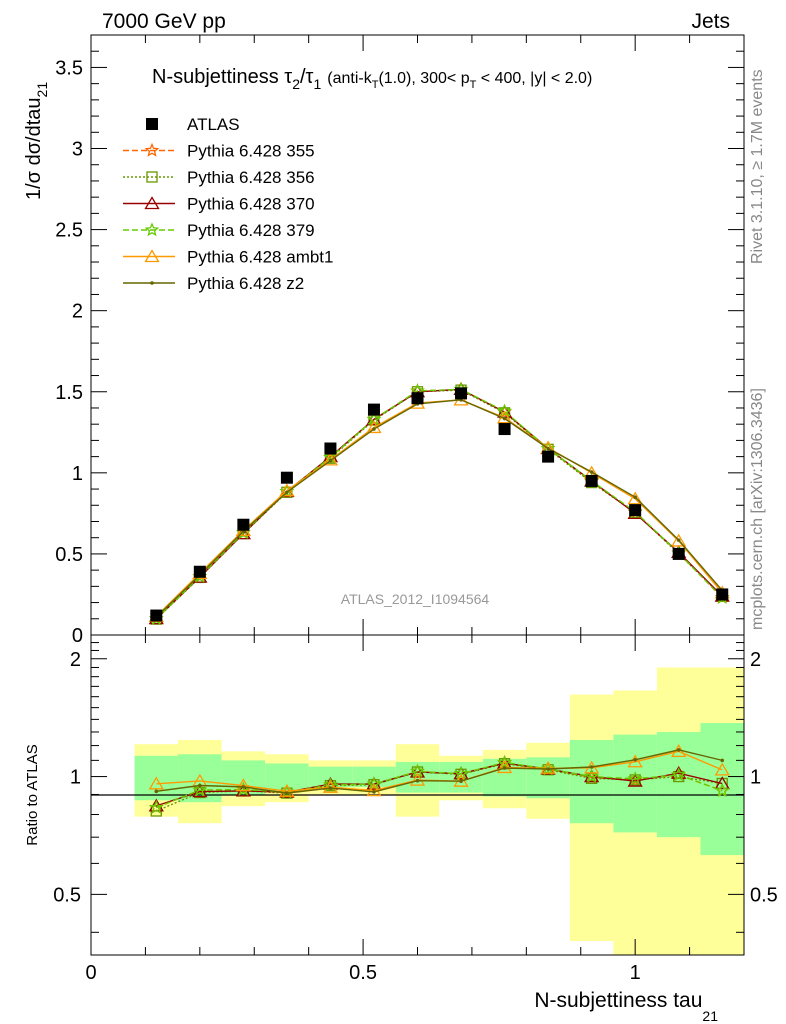 This screenshot has height=1024, width=786. Describe the element at coordinates (32, 794) in the screenshot. I see `ratio-y-axis-label: Ratio to ATLAS` at that location.